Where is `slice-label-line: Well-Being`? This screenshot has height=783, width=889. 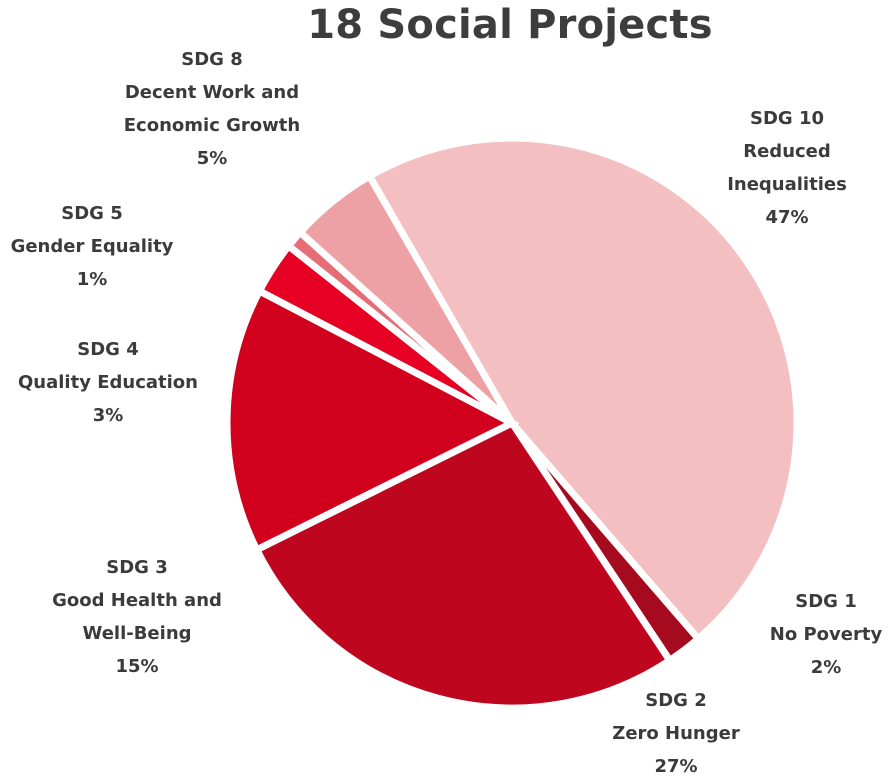
slice-label-line: Well-Being is located at coordinates (137, 633).